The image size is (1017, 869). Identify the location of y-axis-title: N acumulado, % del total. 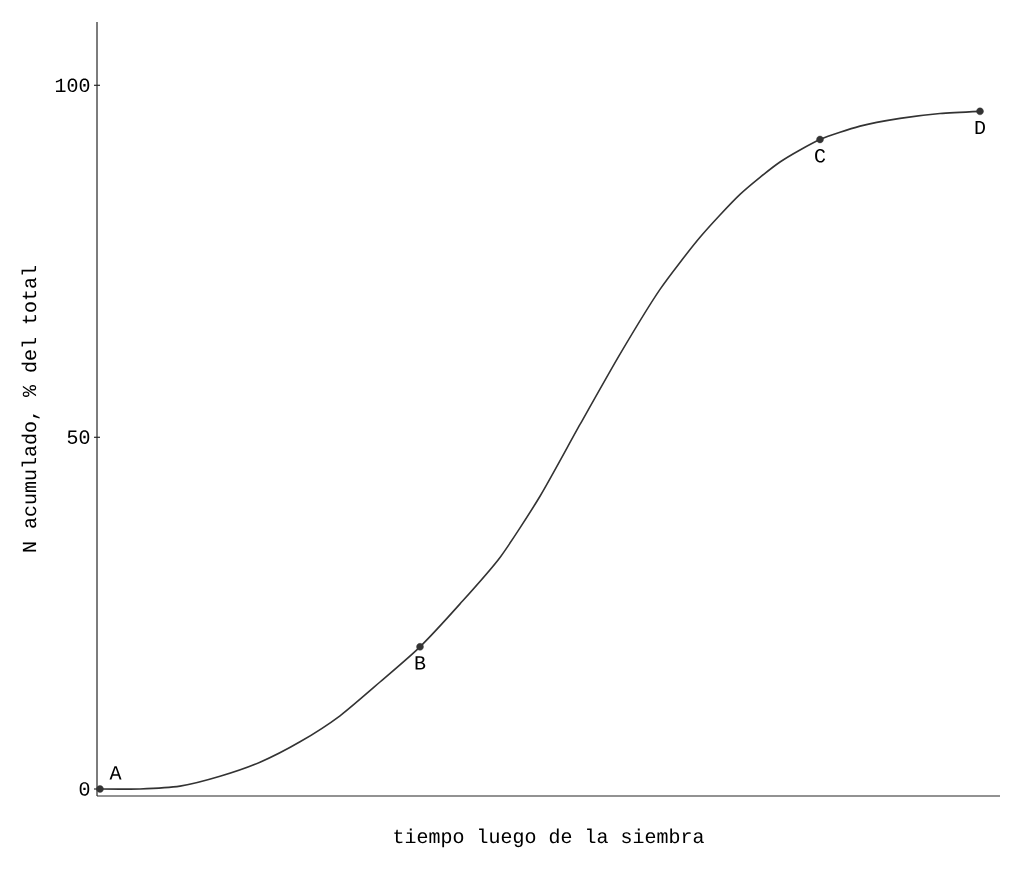
(30, 409).